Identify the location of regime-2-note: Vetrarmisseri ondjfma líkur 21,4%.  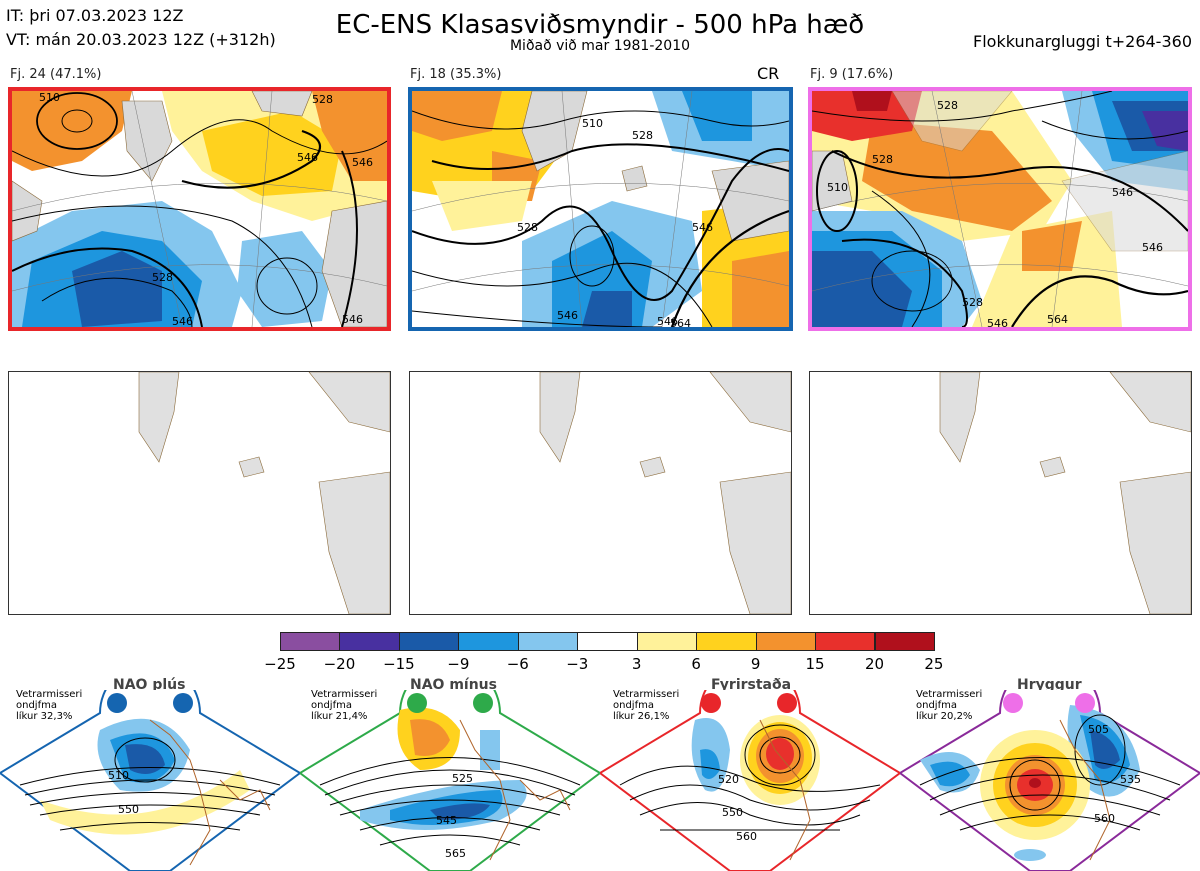
(344, 705).